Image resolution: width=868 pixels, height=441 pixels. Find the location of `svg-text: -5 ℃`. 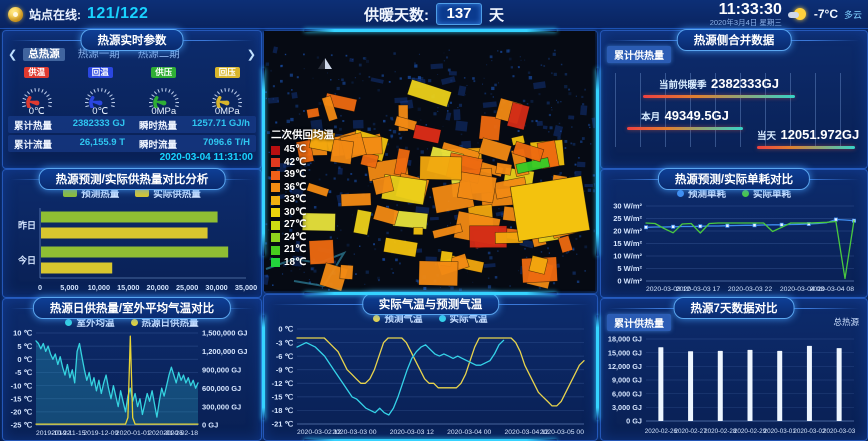

svg-text: -5 ℃ is located at coordinates (24, 372).